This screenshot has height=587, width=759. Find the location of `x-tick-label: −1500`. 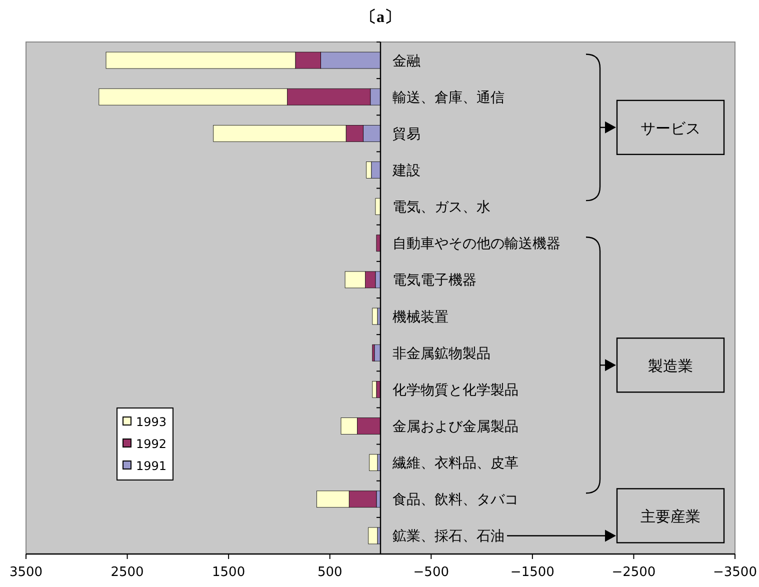

x-tick-label: −1500 is located at coordinates (532, 572).